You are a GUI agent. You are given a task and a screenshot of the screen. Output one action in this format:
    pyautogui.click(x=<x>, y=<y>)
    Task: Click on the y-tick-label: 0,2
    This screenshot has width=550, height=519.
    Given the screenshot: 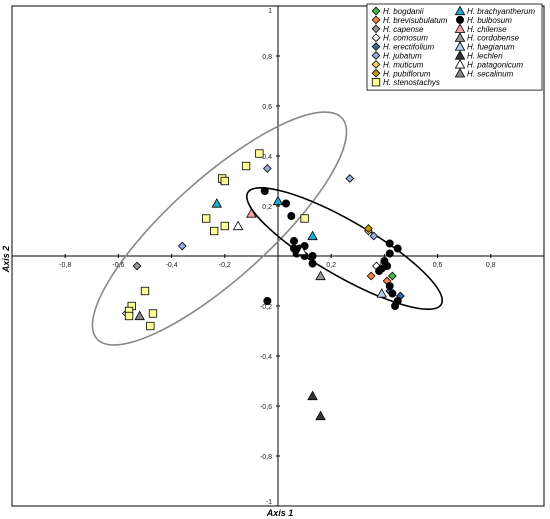 What is the action you would take?
    pyautogui.click(x=267, y=207)
    